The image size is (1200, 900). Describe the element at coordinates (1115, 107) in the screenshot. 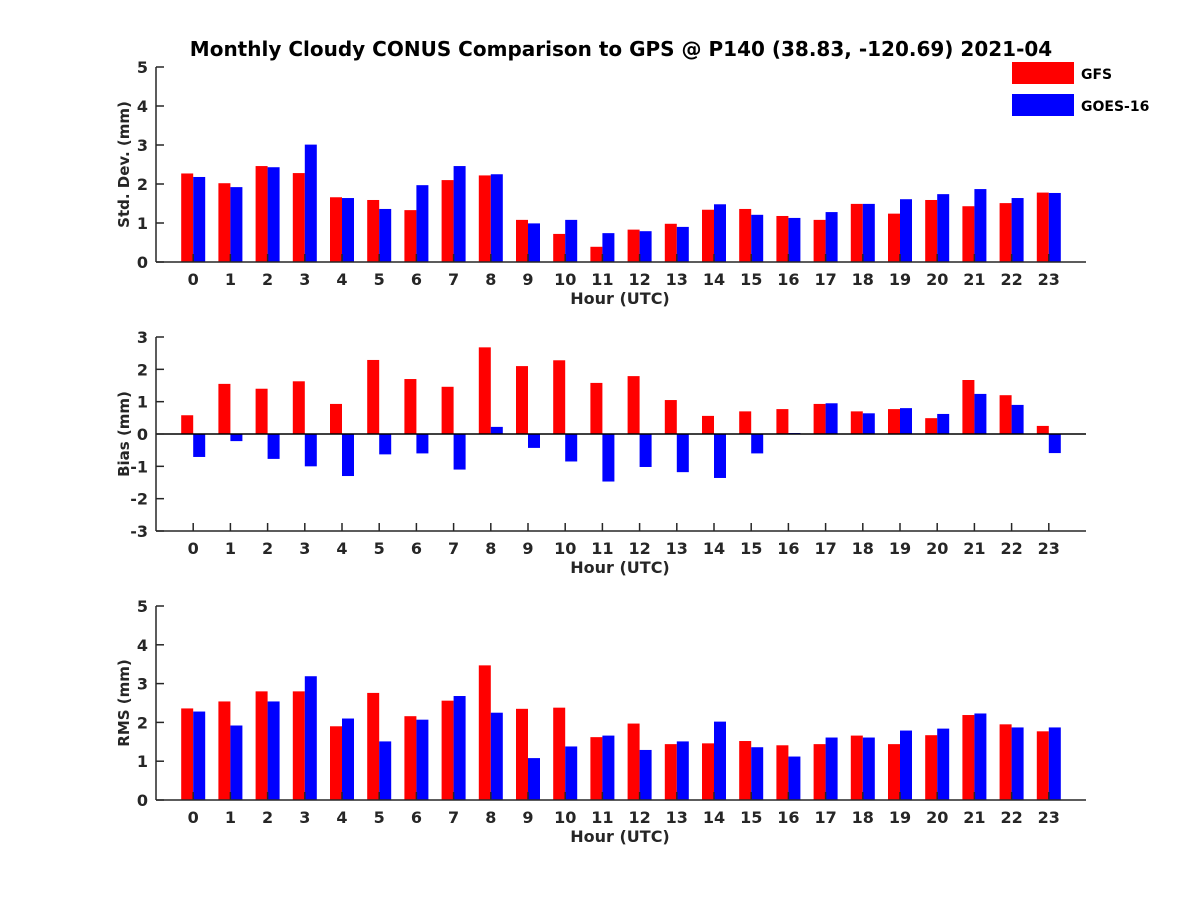

I see `legend-label-goes-16: GOES-16` at that location.